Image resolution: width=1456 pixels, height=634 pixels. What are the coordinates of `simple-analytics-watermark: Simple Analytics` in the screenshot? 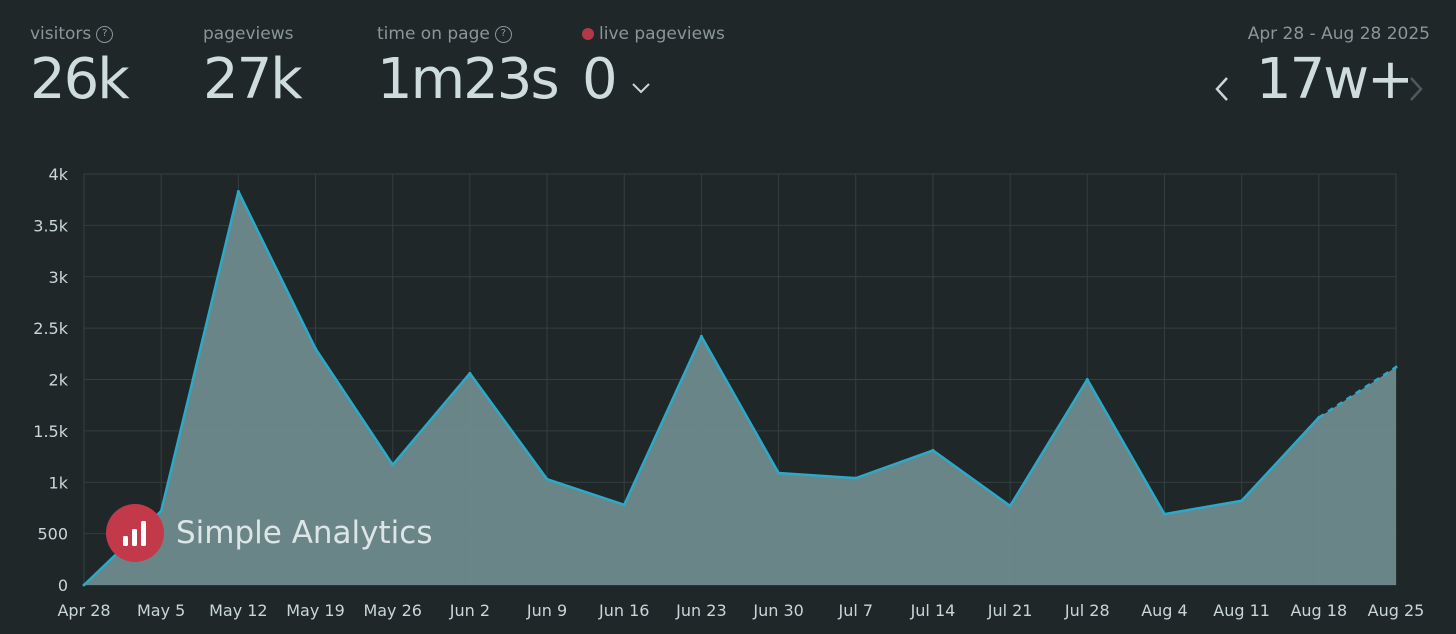 It's located at (269, 533).